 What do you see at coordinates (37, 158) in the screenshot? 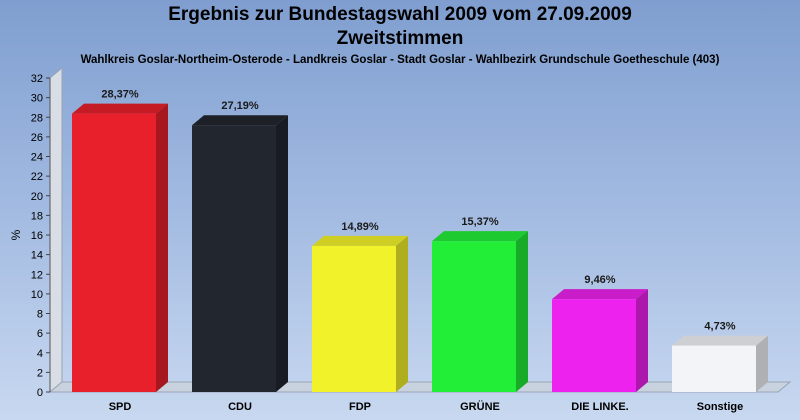
I see `y-tick-label: 24` at bounding box center [37, 158].